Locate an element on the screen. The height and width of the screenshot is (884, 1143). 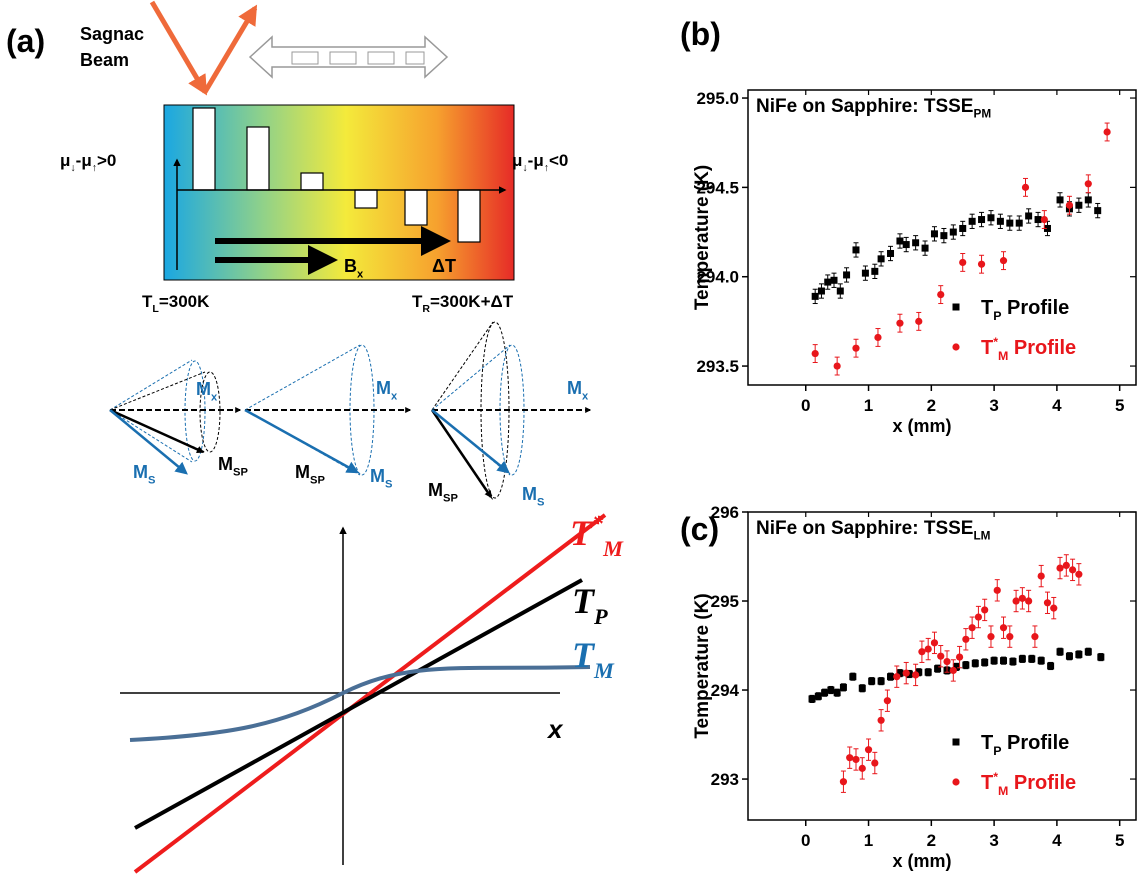
text-part: μ is located at coordinates (517, 160).